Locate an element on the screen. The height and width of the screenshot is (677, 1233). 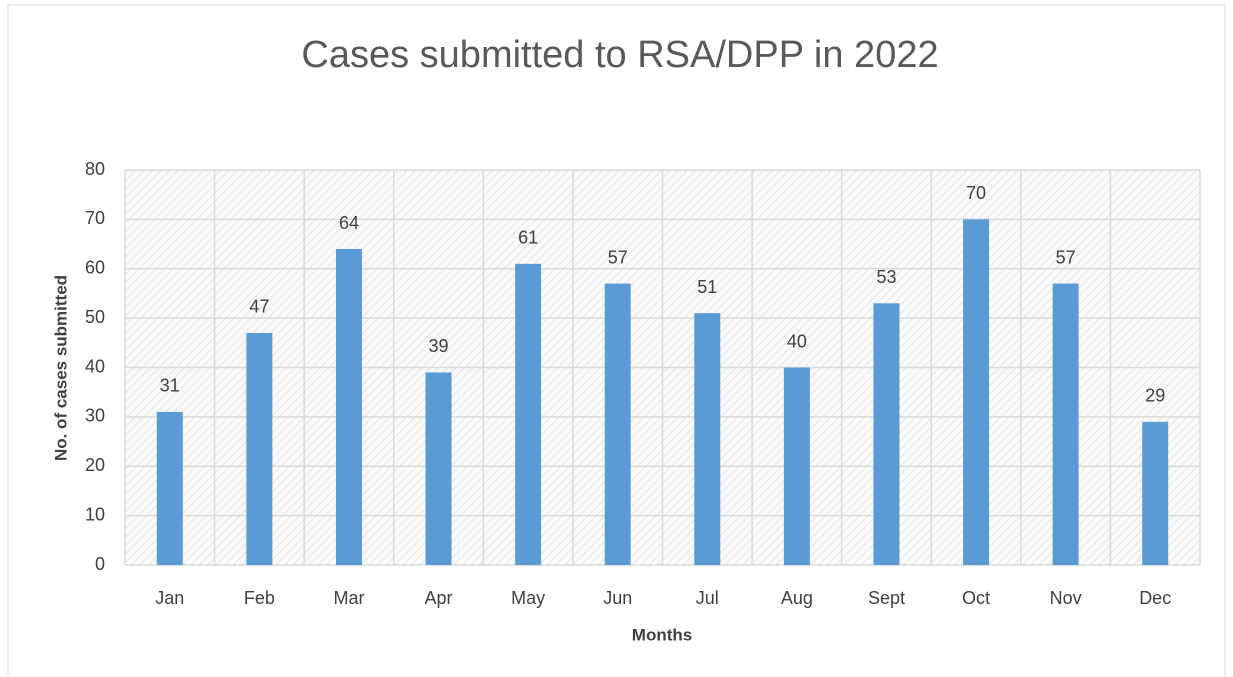
x-tick-label: Nov is located at coordinates (1066, 598).